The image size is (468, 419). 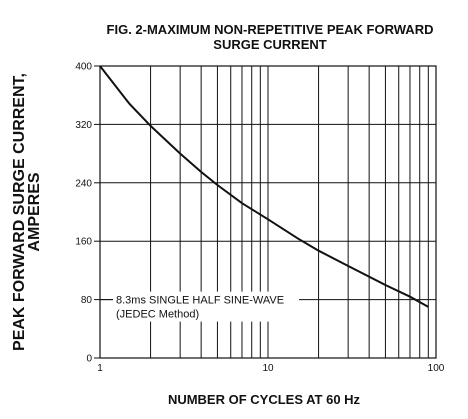 What do you see at coordinates (264, 399) in the screenshot?
I see `x-axis-label: NUMBER OF CYCLES AT 60 Hz` at bounding box center [264, 399].